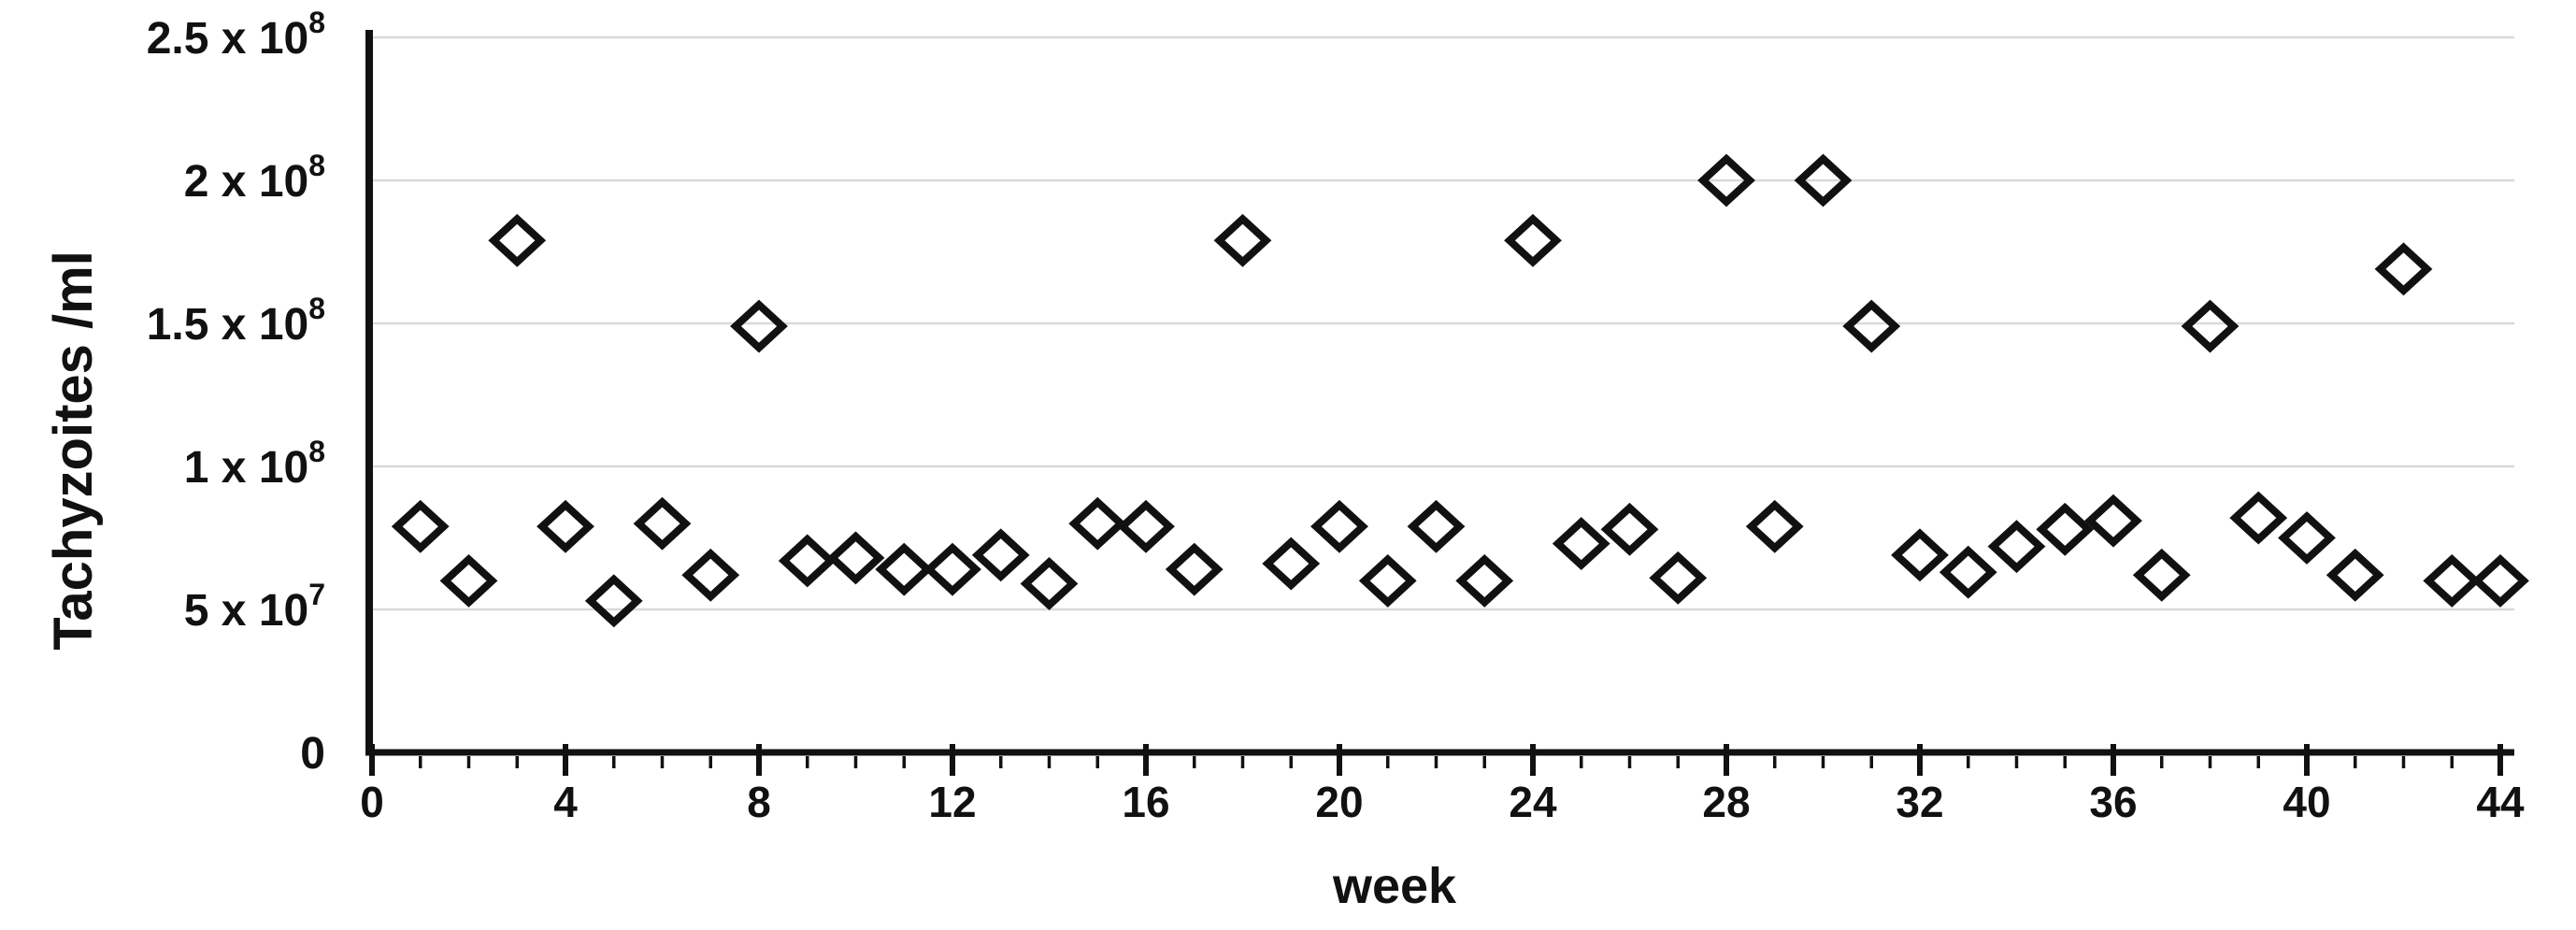  I want to click on y-tick-label: 0, so click(312, 754).